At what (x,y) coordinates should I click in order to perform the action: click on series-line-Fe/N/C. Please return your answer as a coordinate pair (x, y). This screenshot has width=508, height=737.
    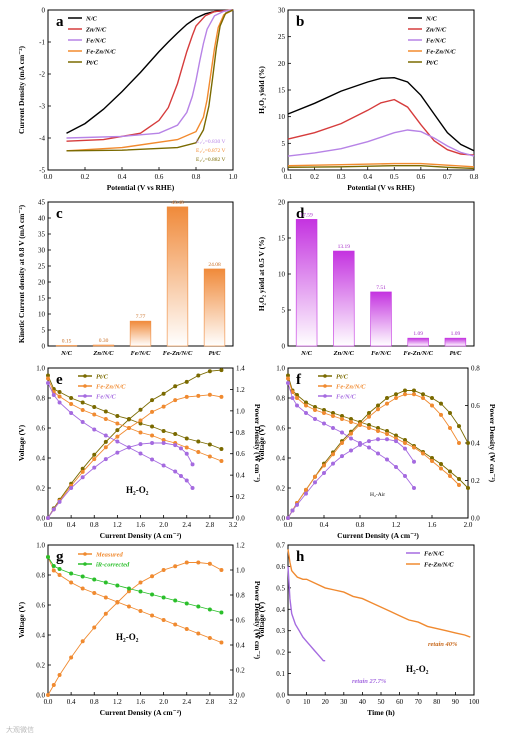
    Looking at the image, I should click on (381, 143).